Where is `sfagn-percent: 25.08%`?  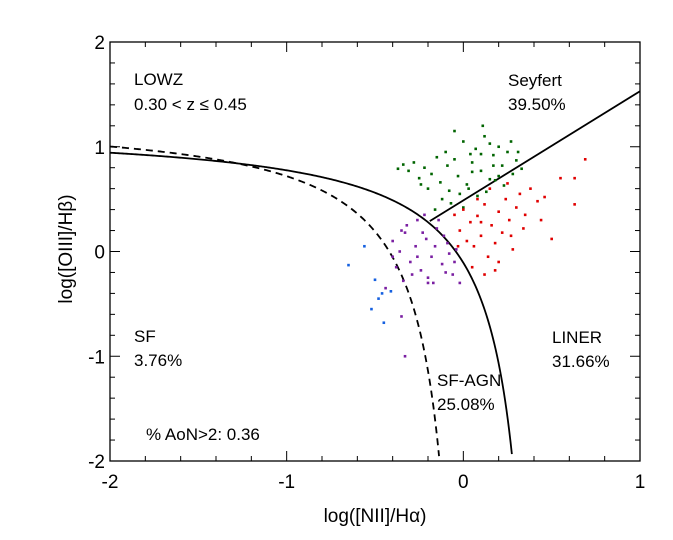
sfagn-percent: 25.08% is located at coordinates (466, 404).